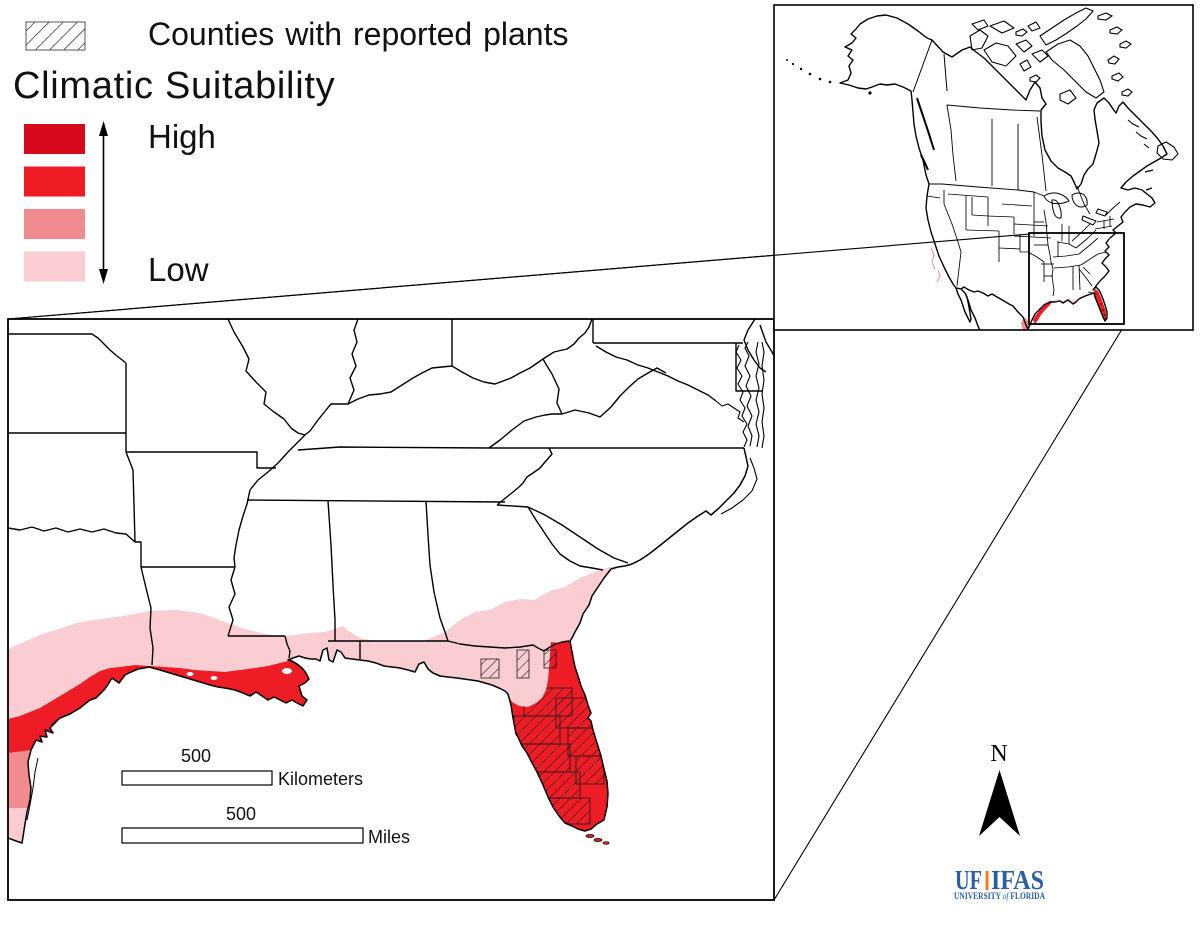 Image resolution: width=1200 pixels, height=927 pixels. I want to click on svg-text: Kilometers, so click(320, 779).